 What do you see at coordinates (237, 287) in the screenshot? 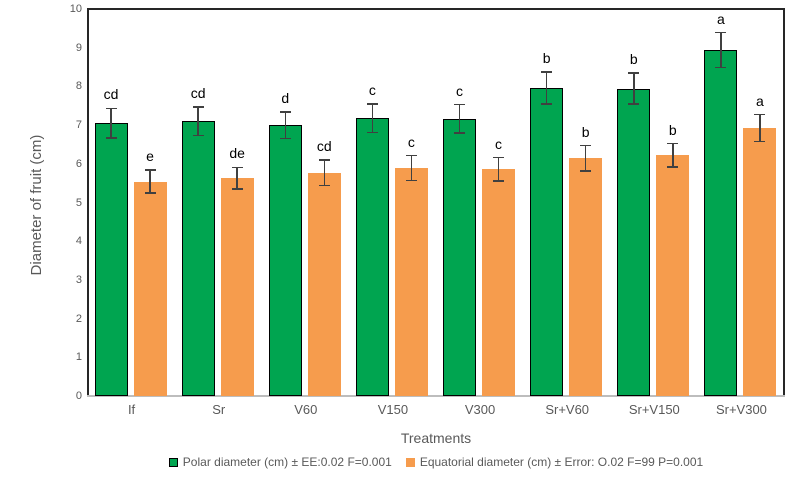
I see `bar-equatorial-sr` at bounding box center [237, 287].